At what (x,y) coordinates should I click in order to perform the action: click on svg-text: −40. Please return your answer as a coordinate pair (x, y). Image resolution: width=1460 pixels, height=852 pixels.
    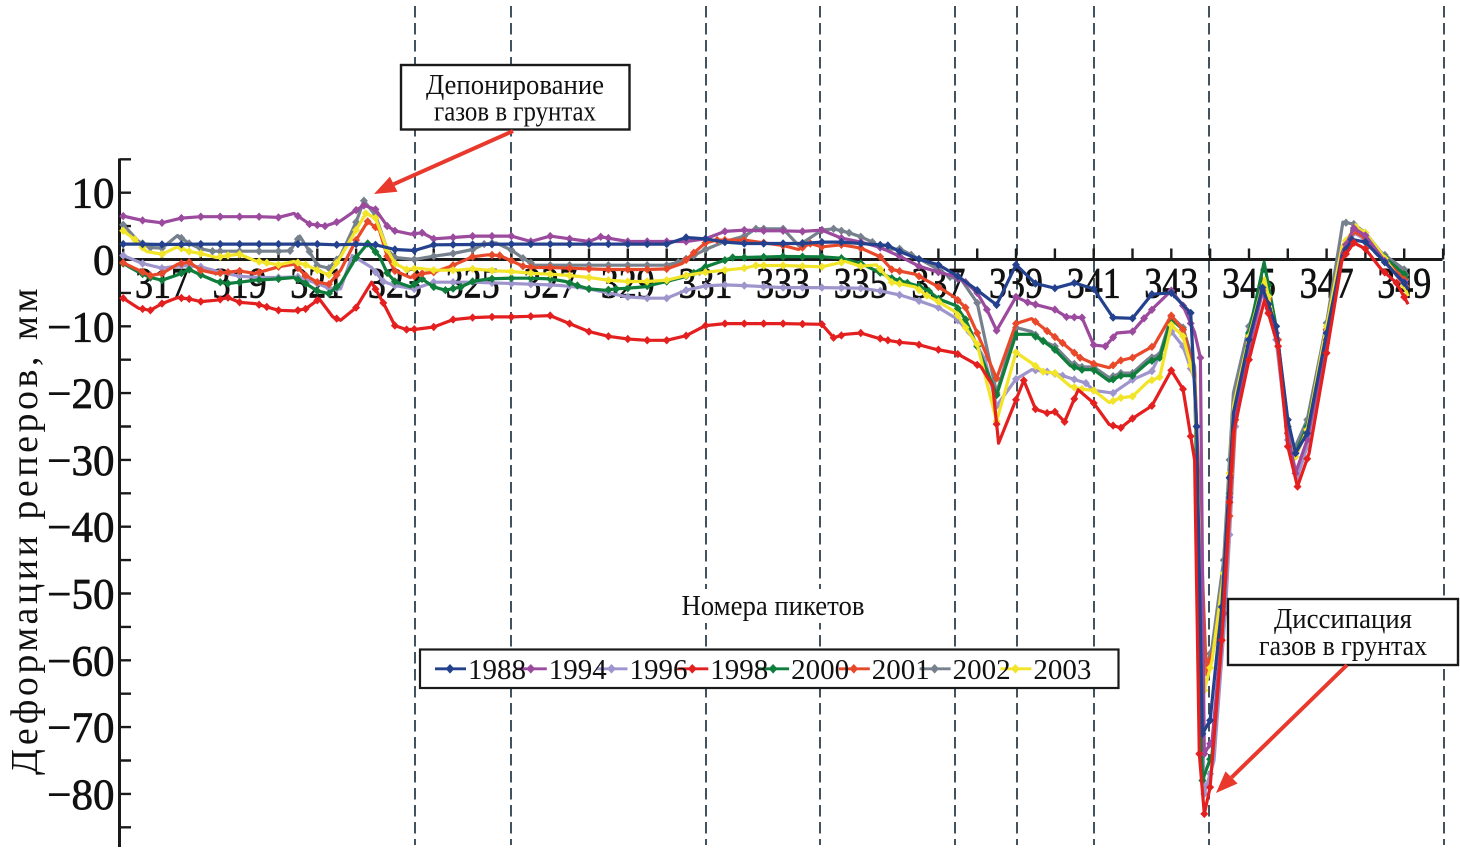
    Looking at the image, I should click on (80, 528).